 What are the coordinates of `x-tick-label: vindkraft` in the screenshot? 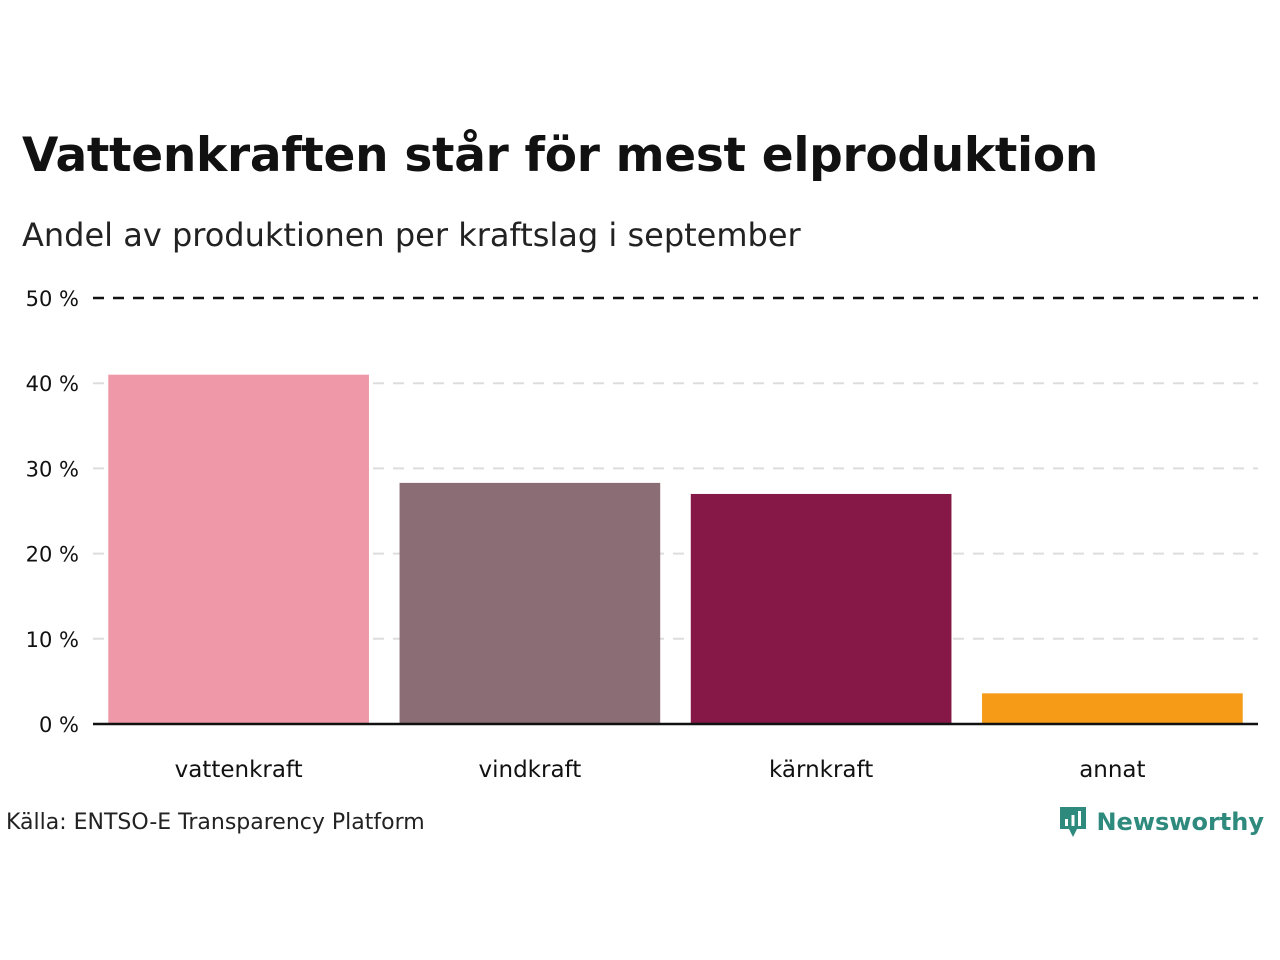 It's located at (529, 770).